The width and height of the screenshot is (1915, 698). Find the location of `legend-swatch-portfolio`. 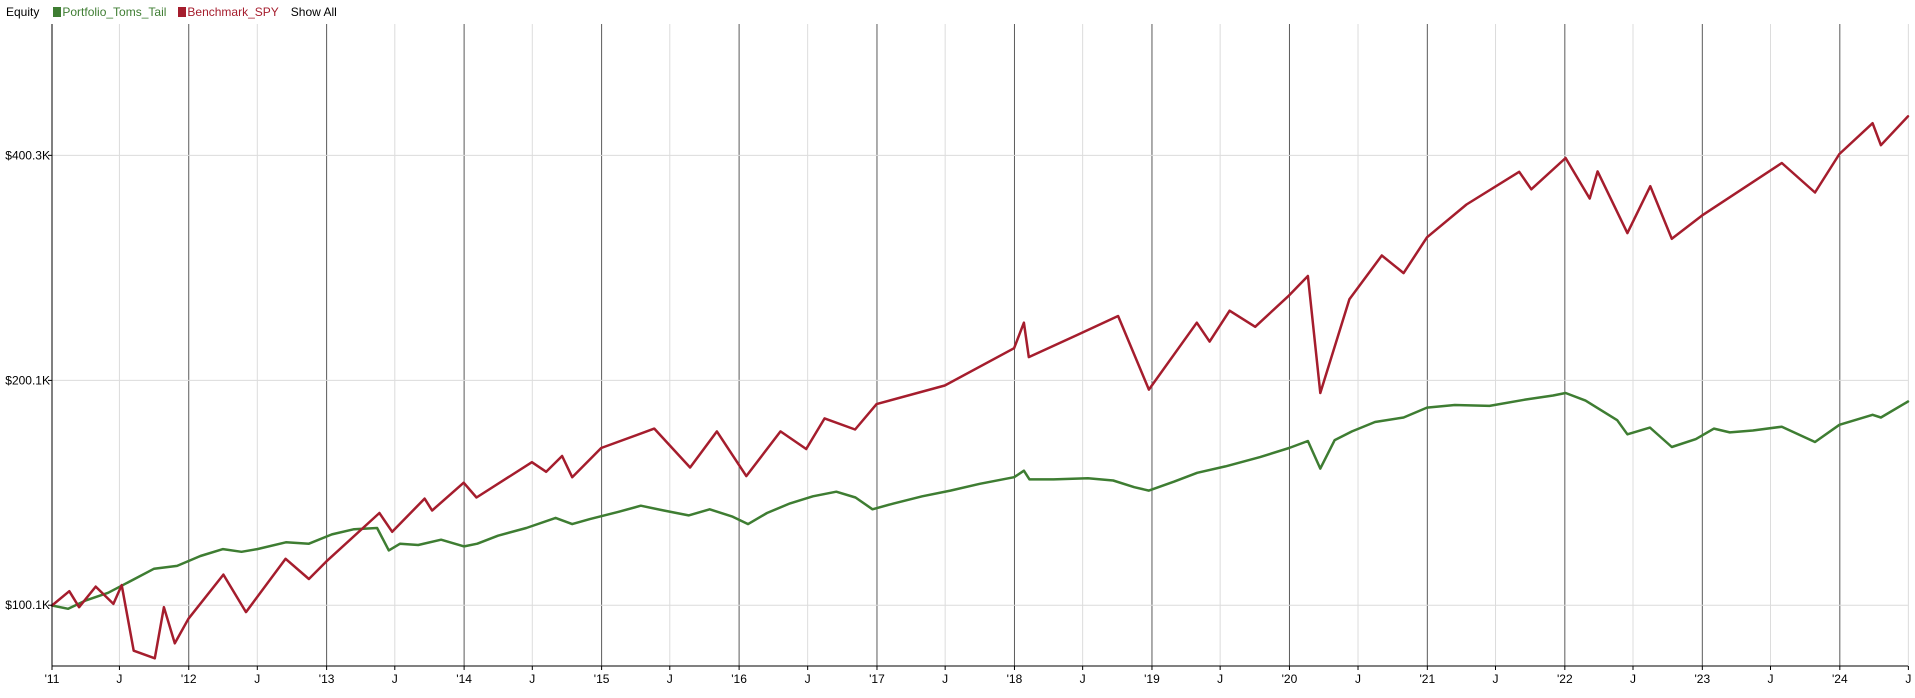

legend-swatch-portfolio is located at coordinates (57, 12).